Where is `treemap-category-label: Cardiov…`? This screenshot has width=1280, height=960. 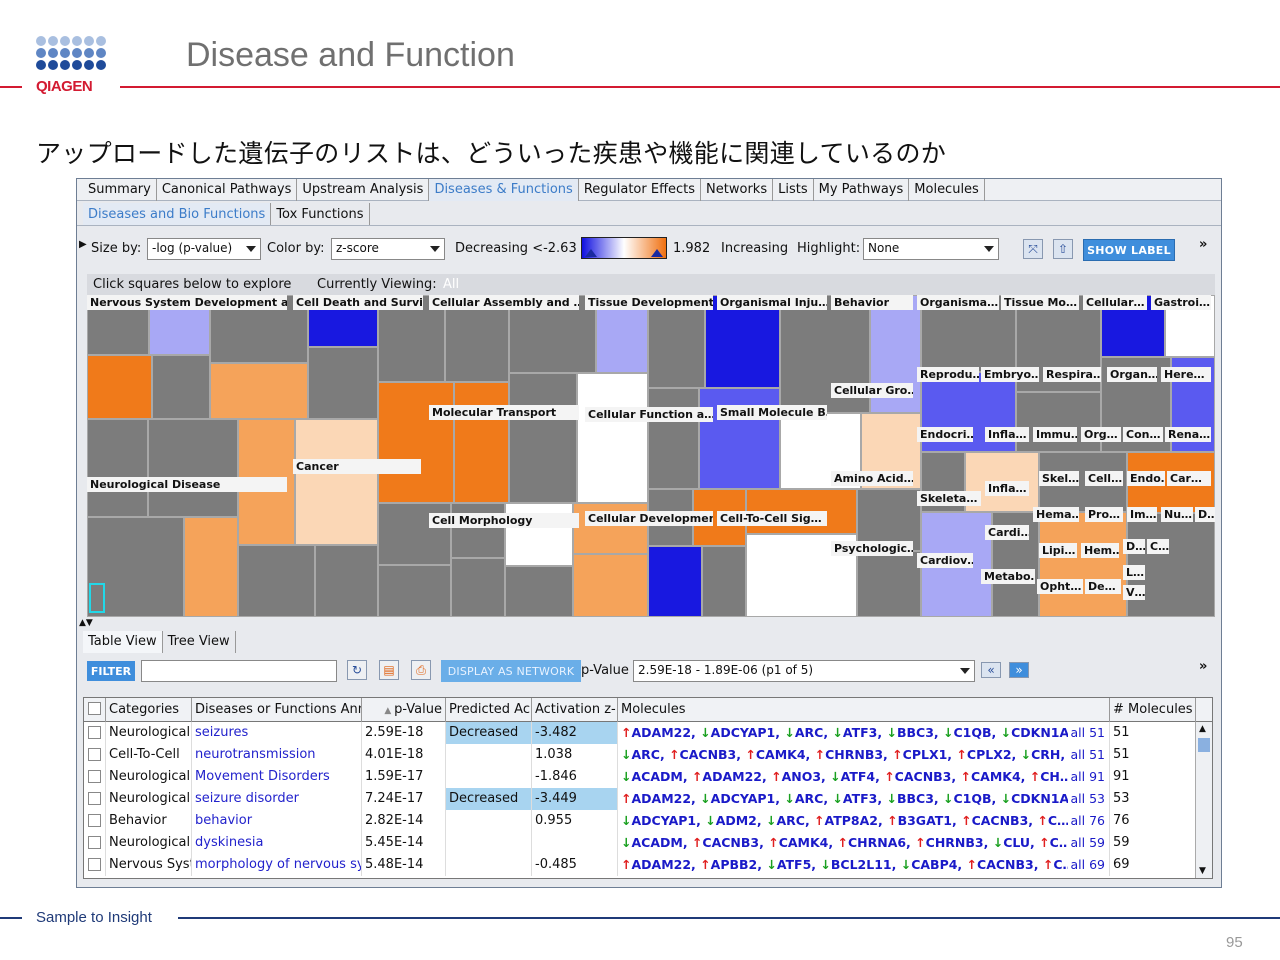
treemap-category-label: Cardiov… is located at coordinates (945, 560).